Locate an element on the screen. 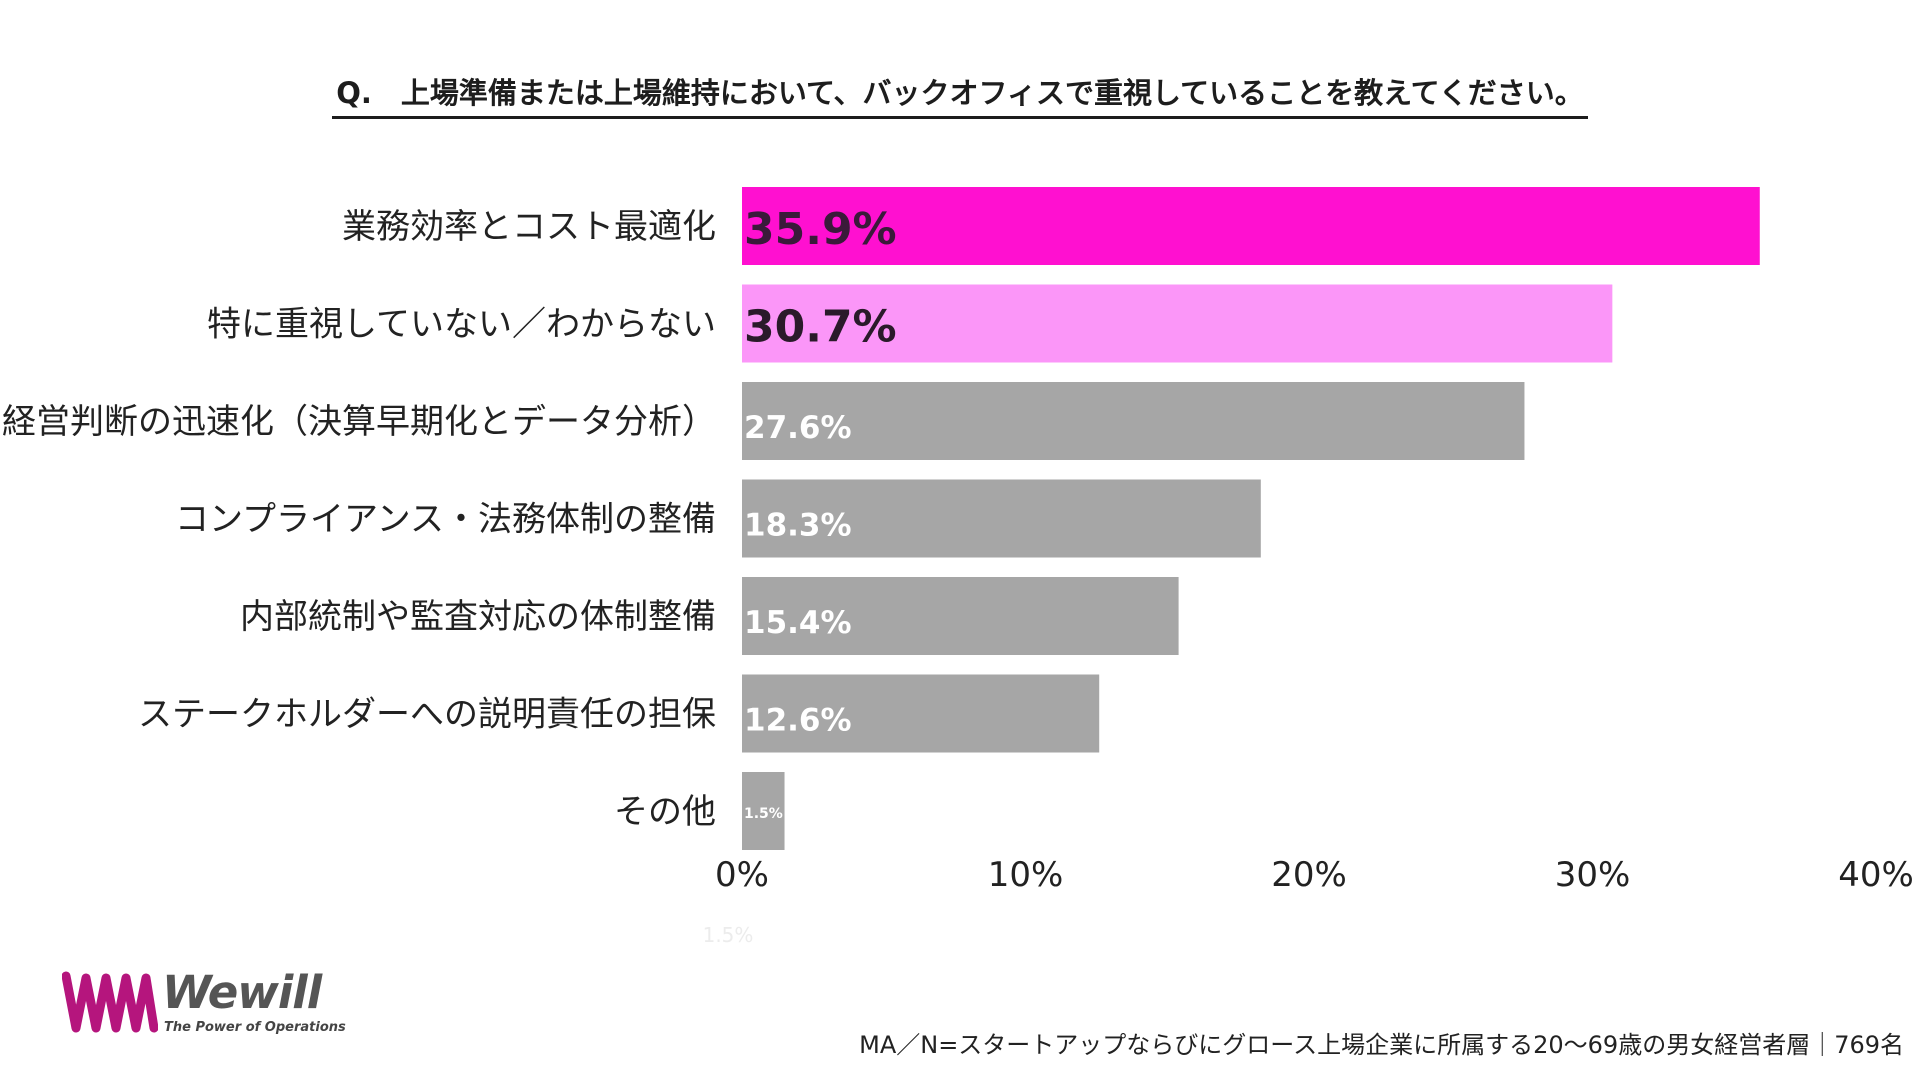  value-label: 30.7% is located at coordinates (820, 326).